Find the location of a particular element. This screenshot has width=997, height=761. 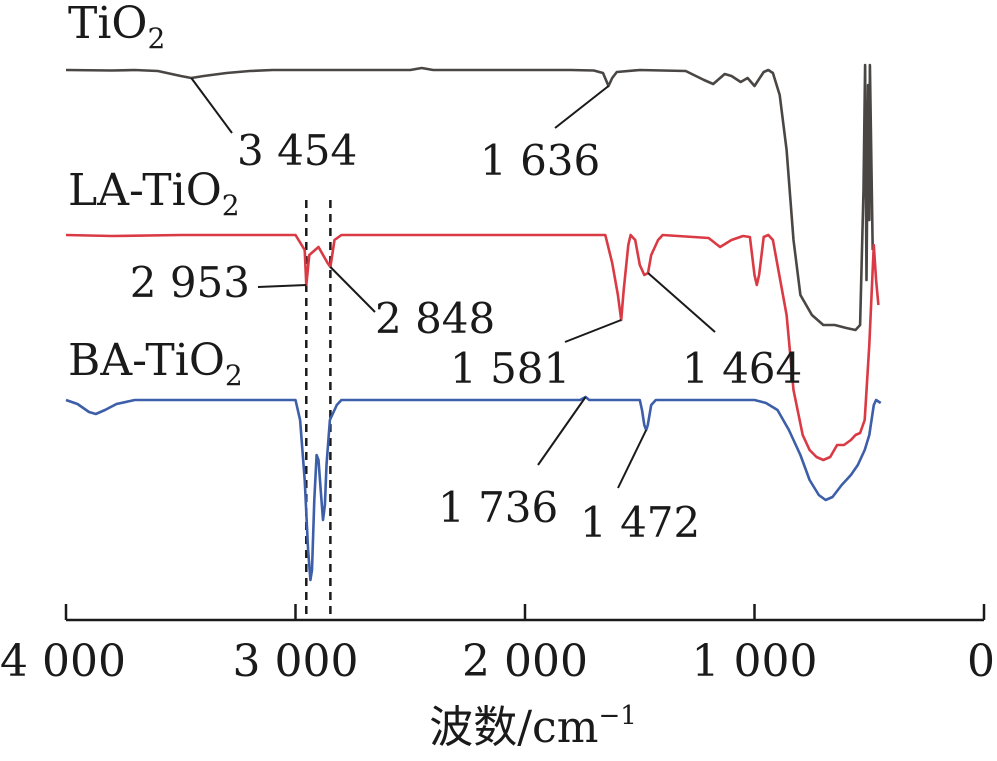

series-name-2: BA-TiO2 is located at coordinates (155, 363).